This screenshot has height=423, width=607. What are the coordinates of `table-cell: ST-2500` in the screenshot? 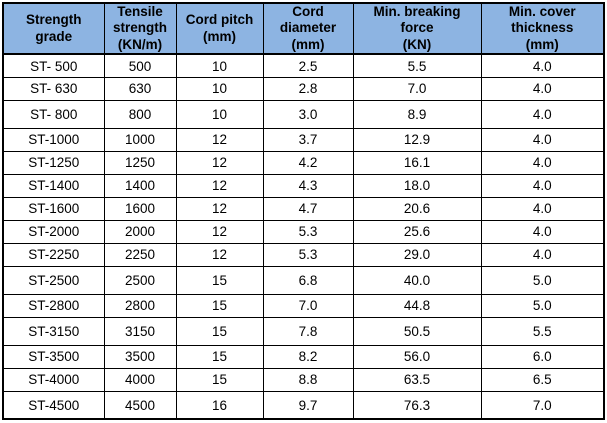 It's located at (53, 280).